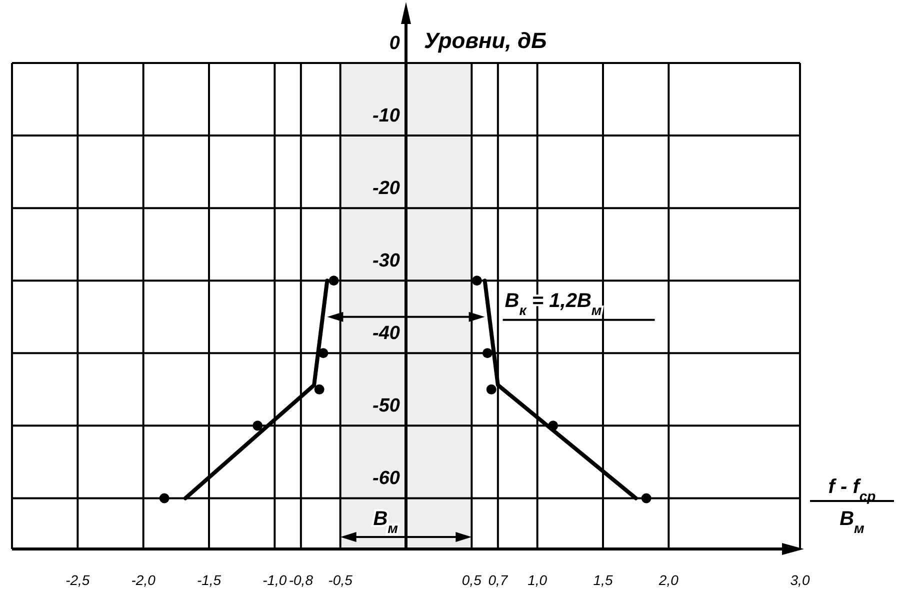  I want to click on y-tick-label: -40, so click(386, 333).